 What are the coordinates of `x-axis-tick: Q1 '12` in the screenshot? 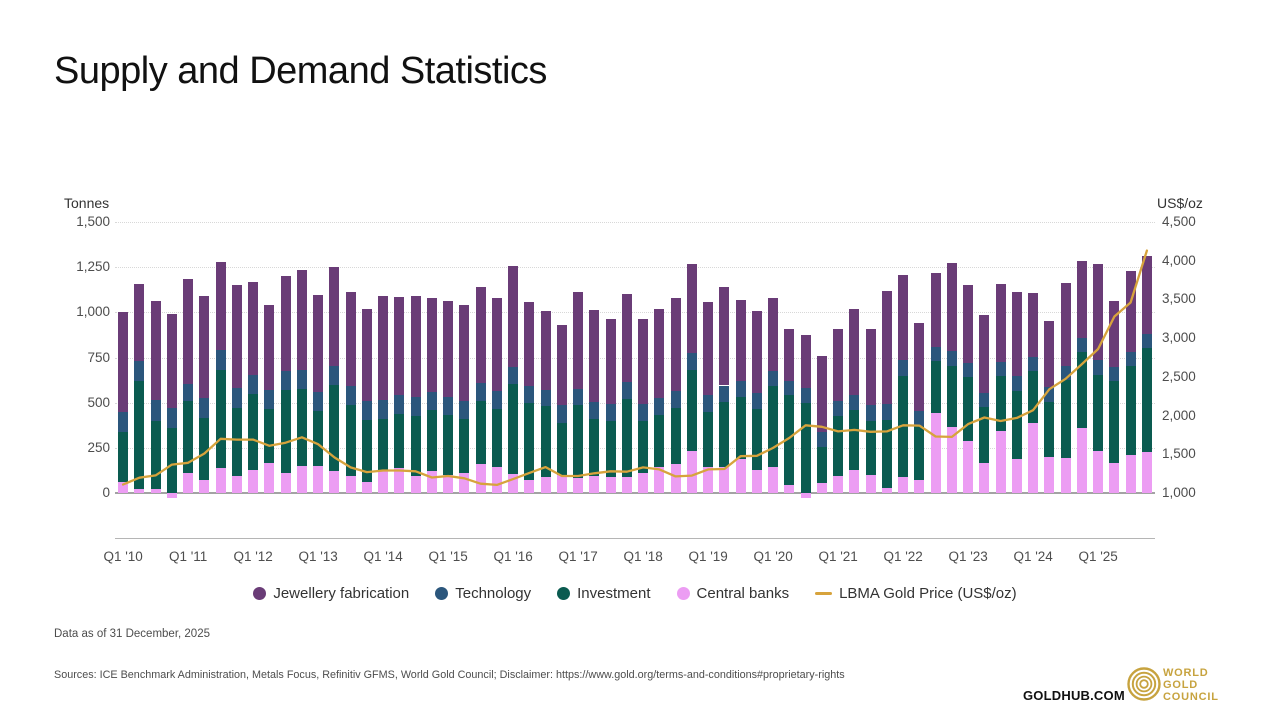 It's located at (253, 556).